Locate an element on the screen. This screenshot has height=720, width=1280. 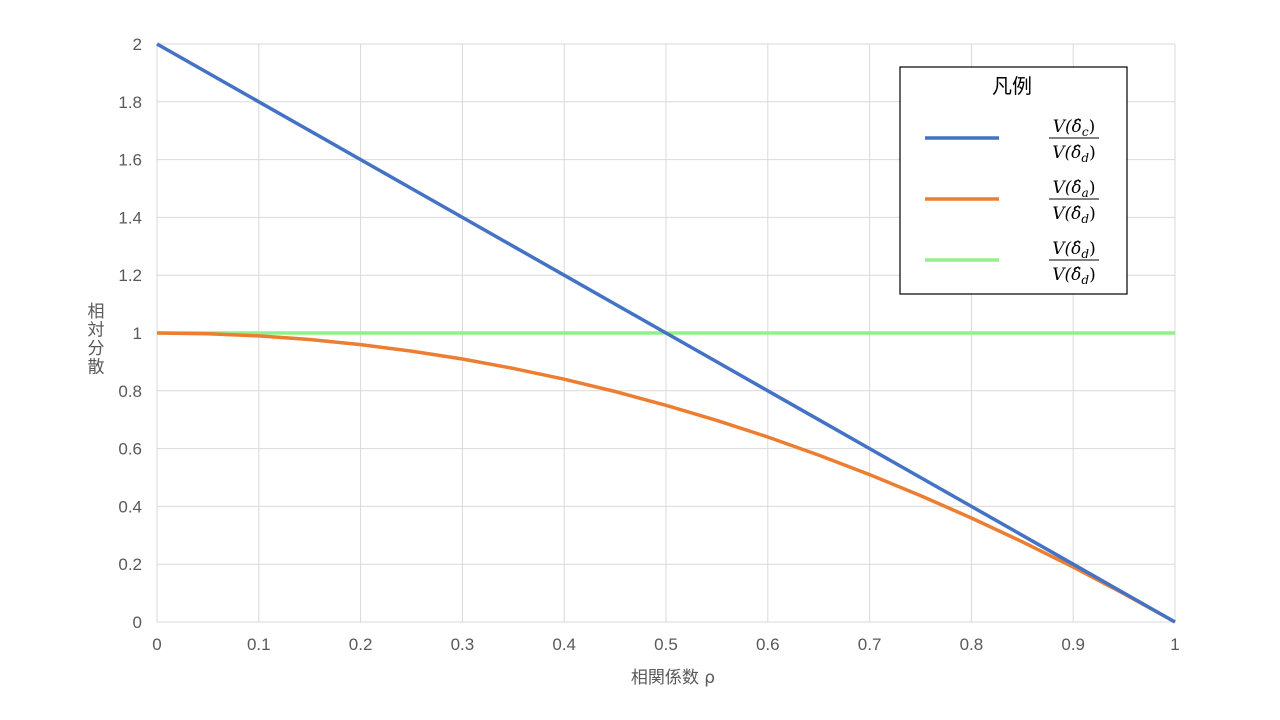
y-tick-label: 0.8 is located at coordinates (130, 391).